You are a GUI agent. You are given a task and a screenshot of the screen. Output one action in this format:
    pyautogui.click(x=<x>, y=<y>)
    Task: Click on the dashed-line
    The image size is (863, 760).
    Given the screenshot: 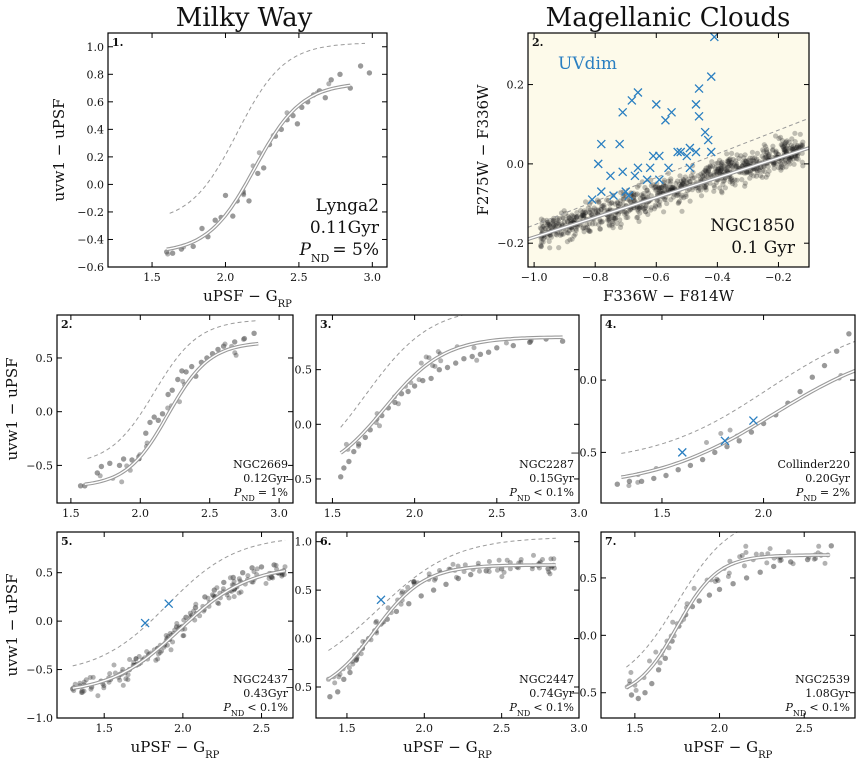 What is the action you would take?
    pyautogui.click(x=668, y=172)
    